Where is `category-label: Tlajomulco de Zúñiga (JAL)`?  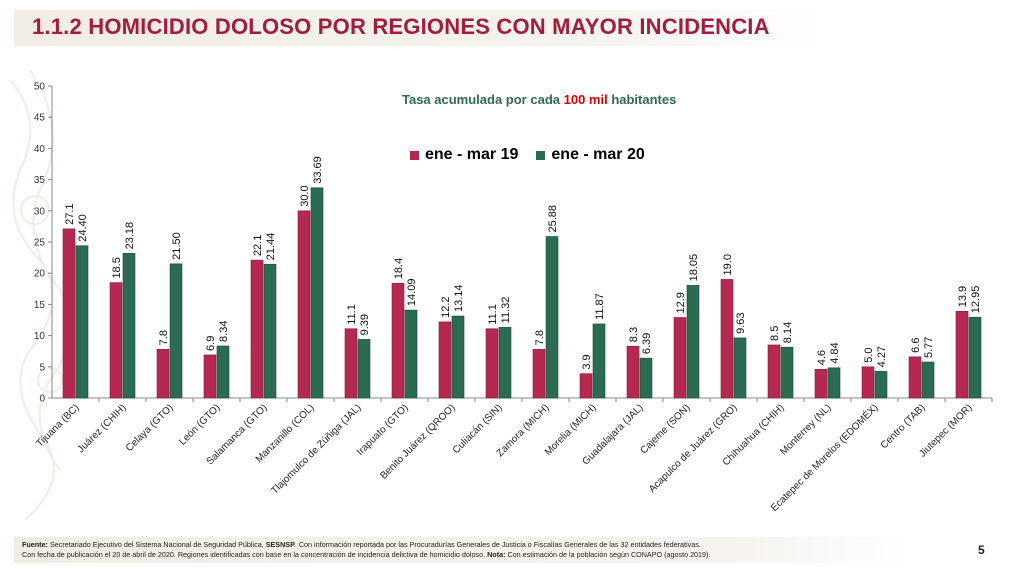
category-label: Tlajomulco de Zúñiga (JAL) is located at coordinates (316, 449).